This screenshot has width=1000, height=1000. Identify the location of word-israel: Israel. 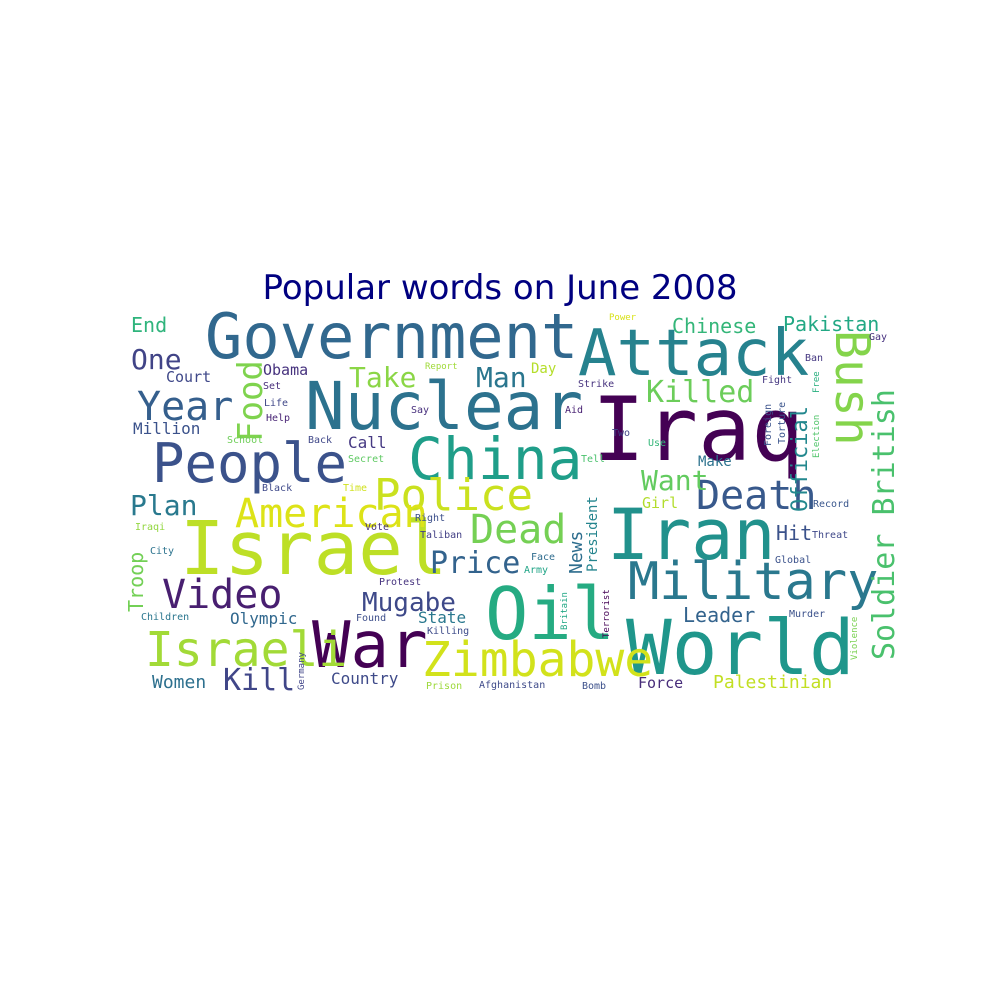
(314, 549).